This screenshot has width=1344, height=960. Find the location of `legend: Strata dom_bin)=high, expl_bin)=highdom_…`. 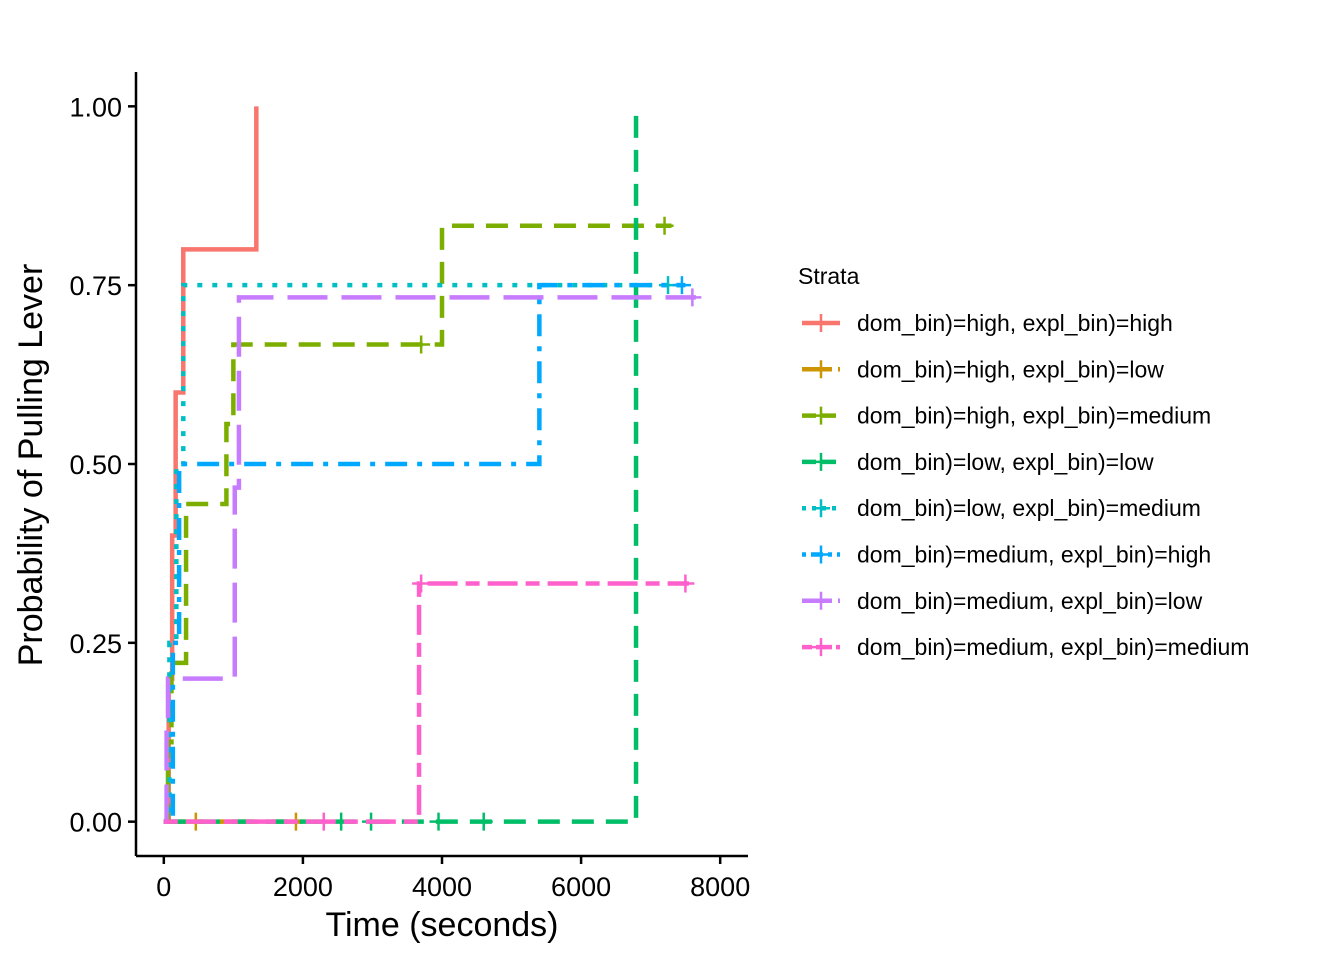

legend: Strata dom_bin)=high, expl_bin)=highdom_… is located at coordinates (1023, 461).